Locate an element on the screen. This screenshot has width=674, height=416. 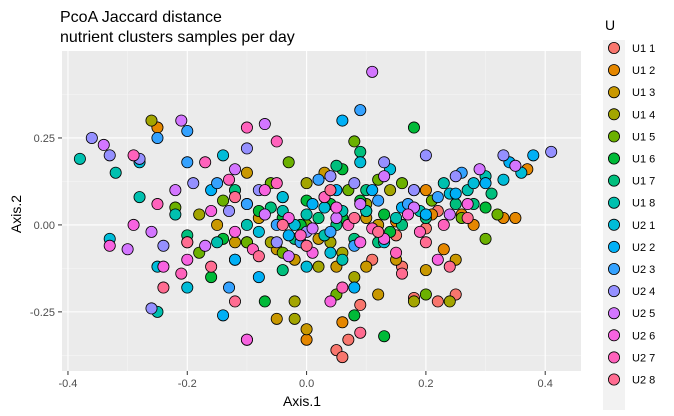
legend-label: U1 3 is located at coordinates (643, 93).